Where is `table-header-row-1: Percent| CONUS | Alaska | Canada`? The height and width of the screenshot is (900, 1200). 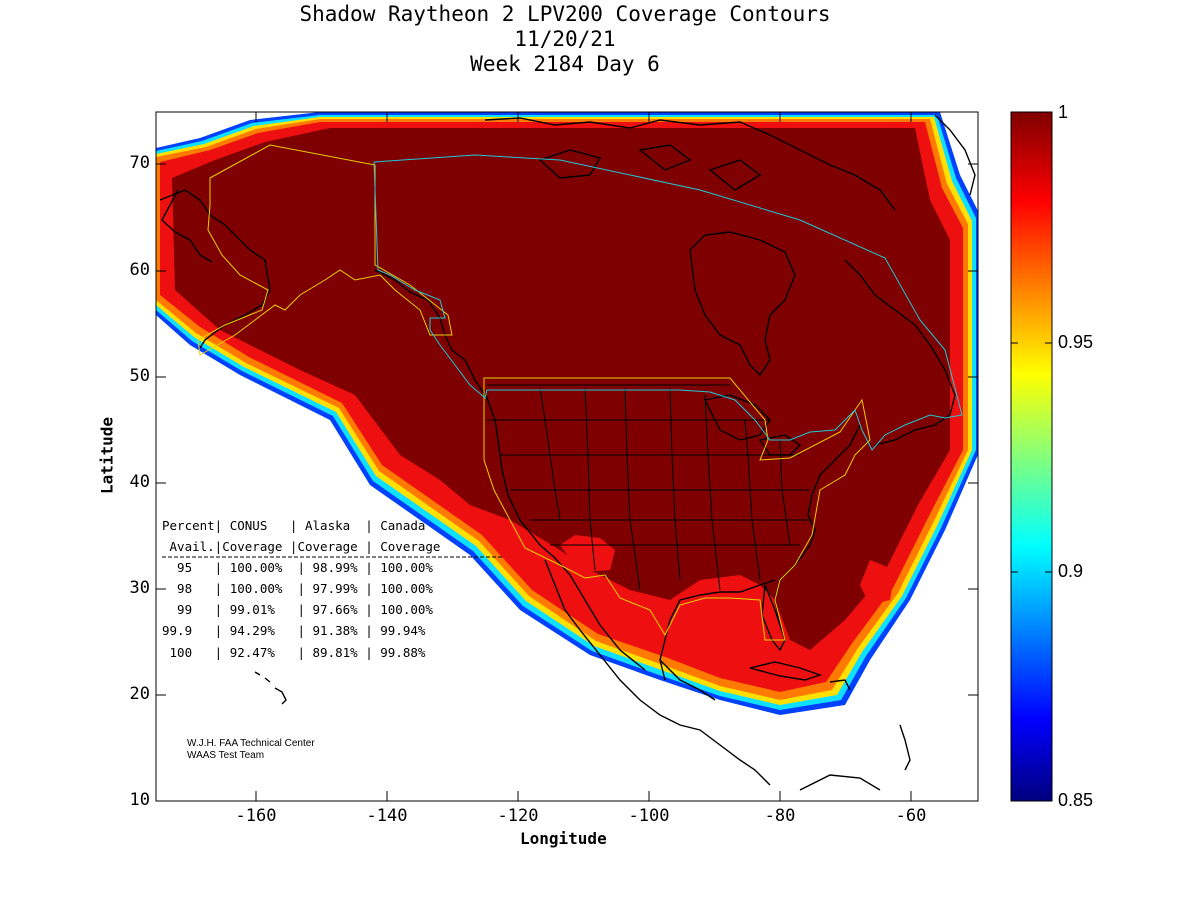 table-header-row-1: Percent| CONUS | Alaska | Canada is located at coordinates (294, 525).